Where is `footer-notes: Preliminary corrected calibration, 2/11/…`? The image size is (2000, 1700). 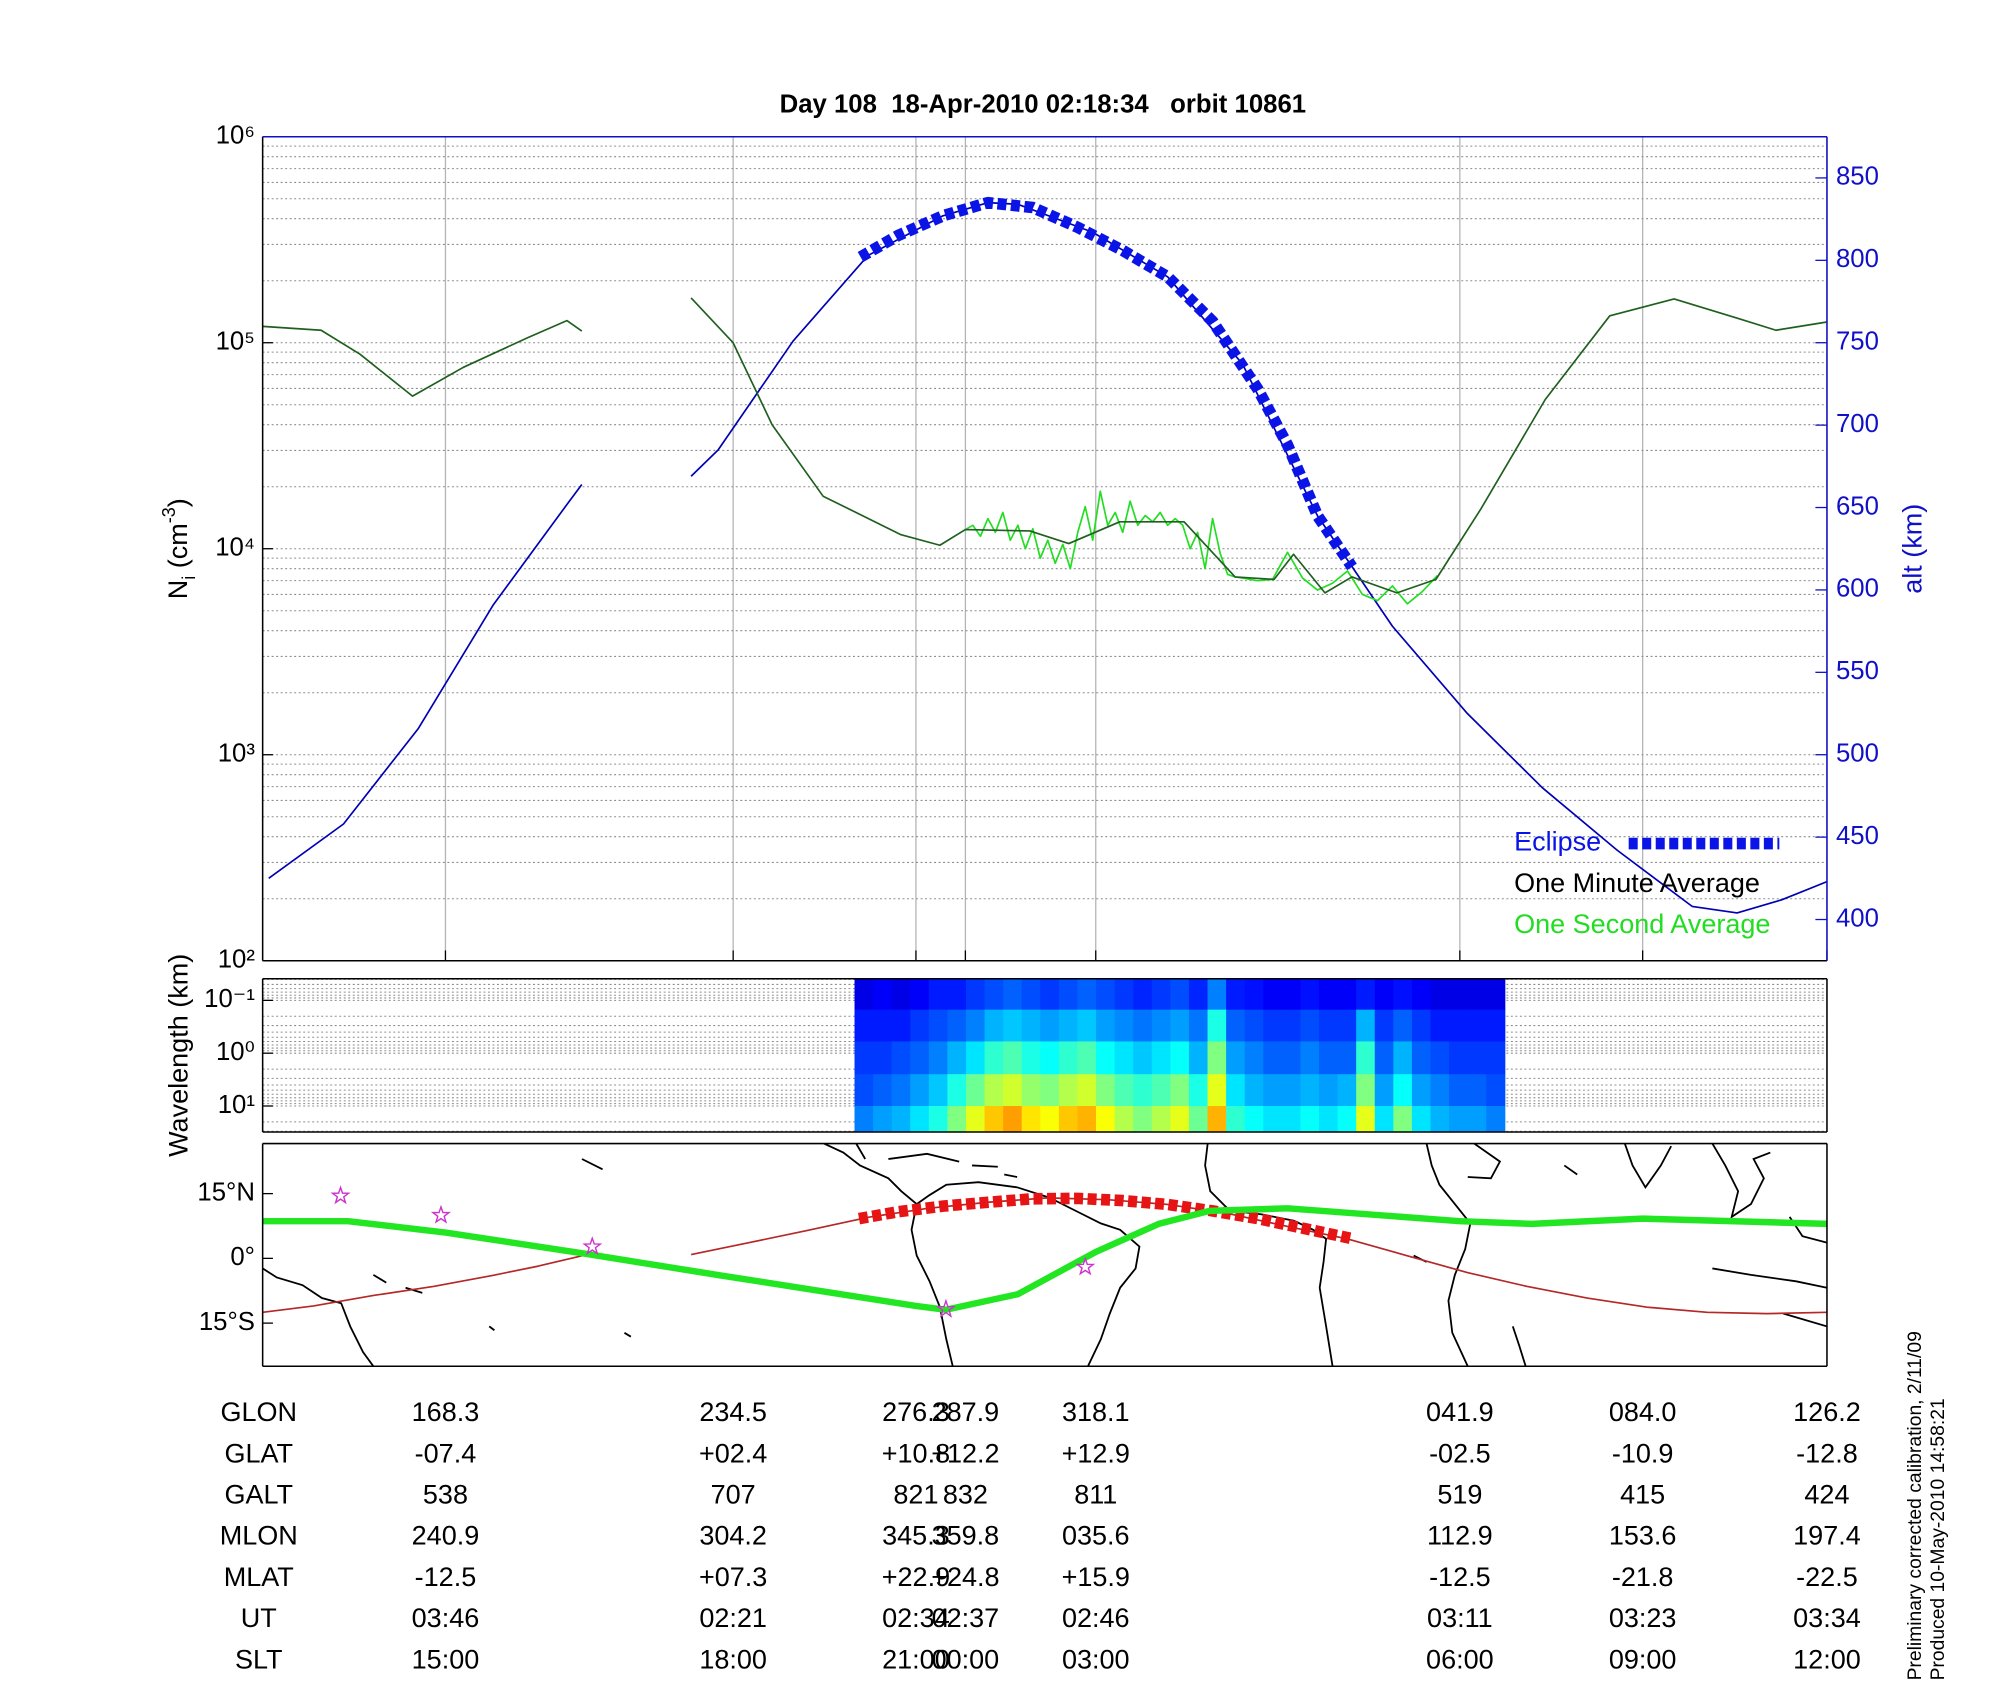
footer-notes: Preliminary corrected calibration, 2/11/… is located at coordinates (1927, 1505).